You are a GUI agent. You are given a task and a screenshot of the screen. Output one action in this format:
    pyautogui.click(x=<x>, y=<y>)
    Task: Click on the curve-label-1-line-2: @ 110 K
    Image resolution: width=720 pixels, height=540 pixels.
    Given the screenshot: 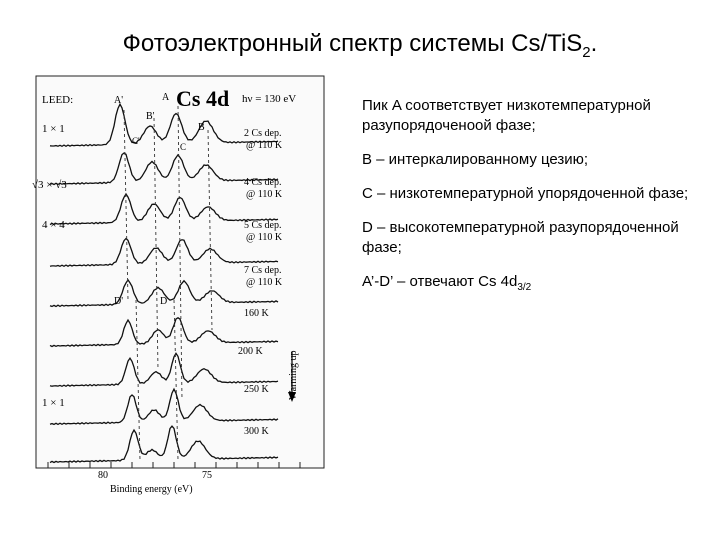 What is the action you would take?
    pyautogui.click(x=264, y=194)
    